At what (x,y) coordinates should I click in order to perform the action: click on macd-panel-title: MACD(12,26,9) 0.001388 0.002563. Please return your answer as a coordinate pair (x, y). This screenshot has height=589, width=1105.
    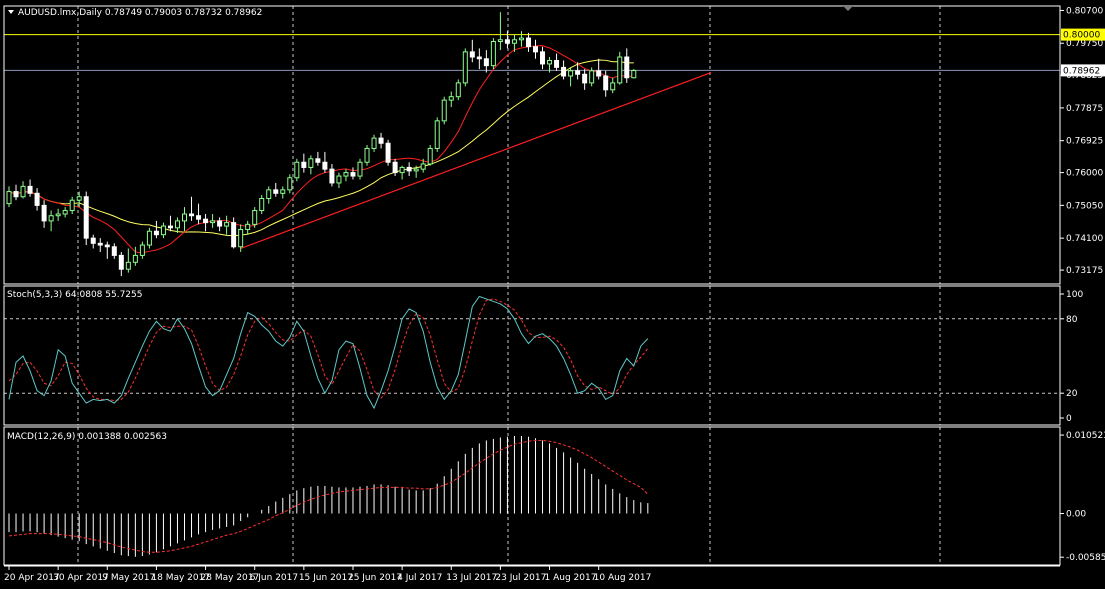
    Looking at the image, I should click on (87, 437).